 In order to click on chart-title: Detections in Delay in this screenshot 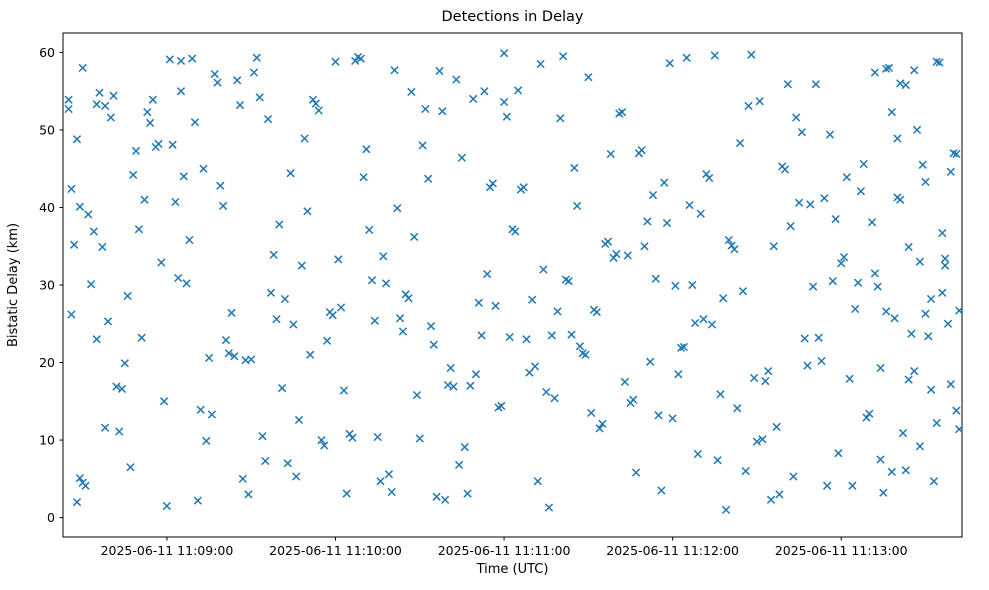, I will do `click(512, 17)`.